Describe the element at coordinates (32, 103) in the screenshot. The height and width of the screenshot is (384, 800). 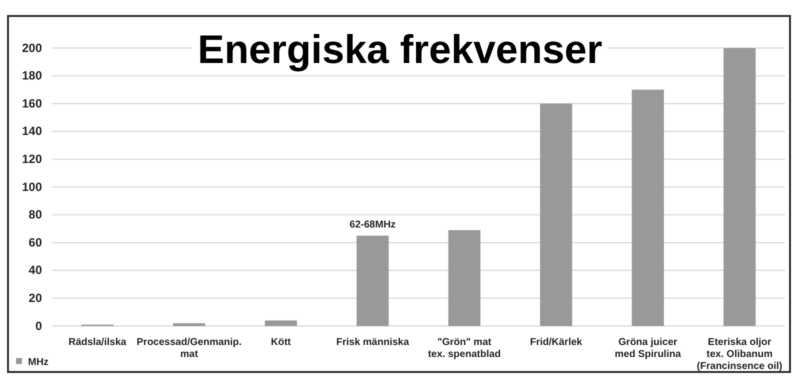
I see `y-tick-label: 160` at that location.